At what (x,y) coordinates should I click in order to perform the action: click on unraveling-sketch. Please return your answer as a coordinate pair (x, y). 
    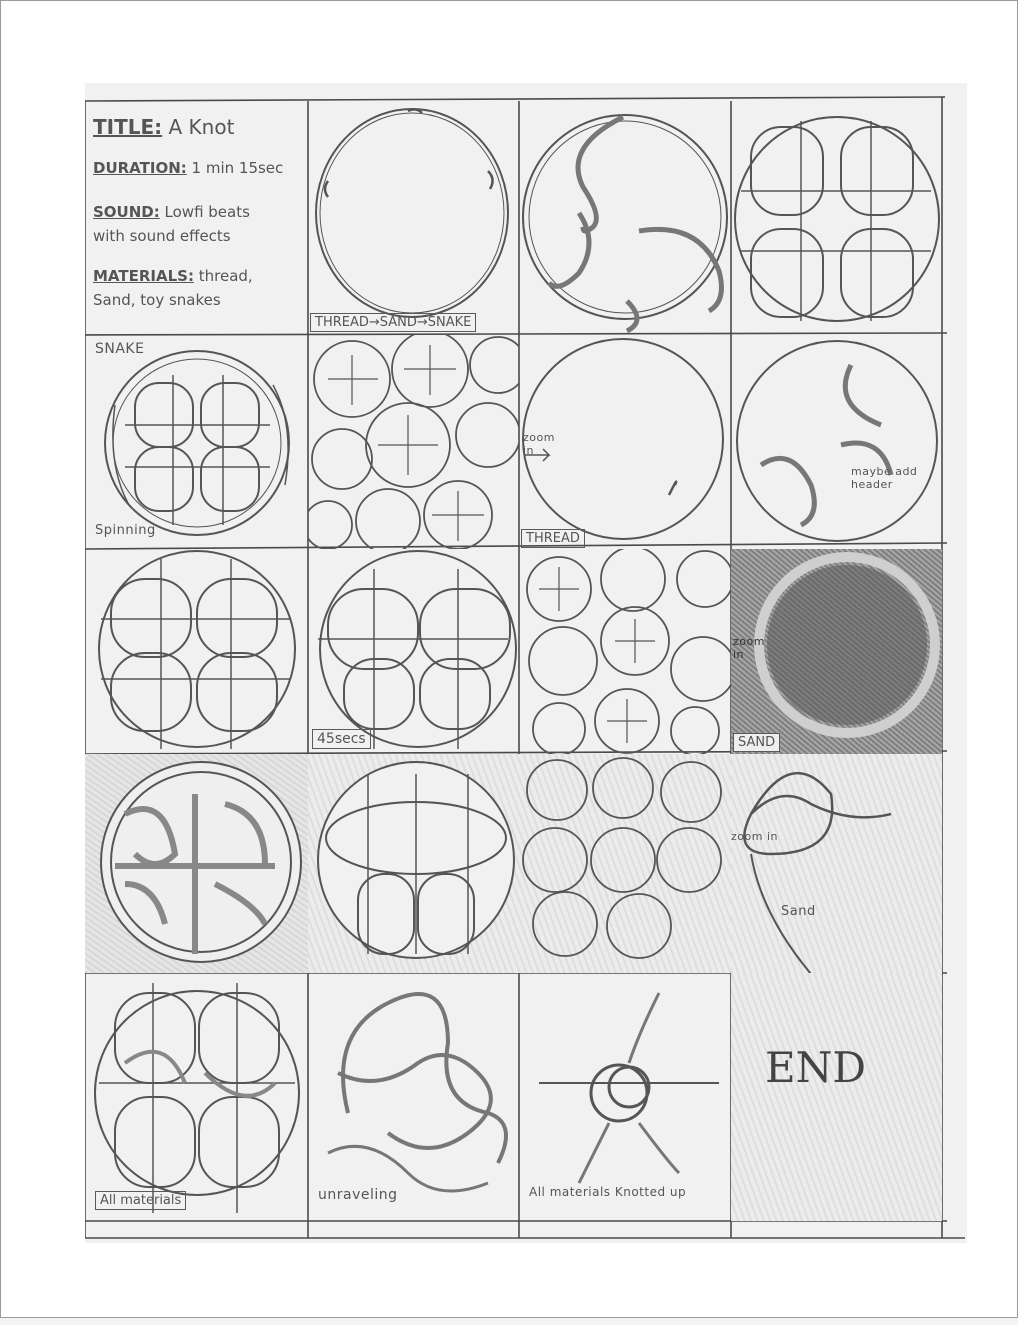
    Looking at the image, I should click on (417, 1092).